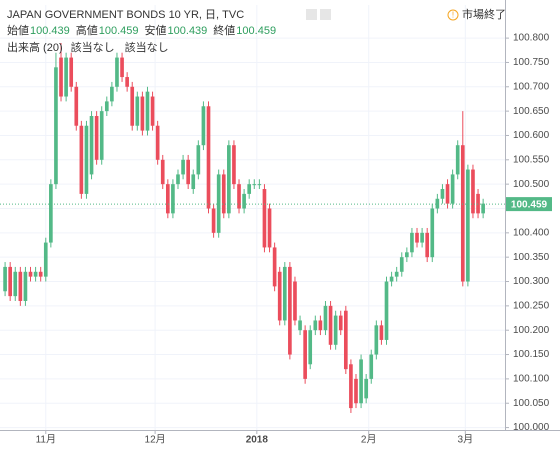  What do you see at coordinates (87, 30) in the screenshot?
I see `legend-key: 高値` at bounding box center [87, 30].